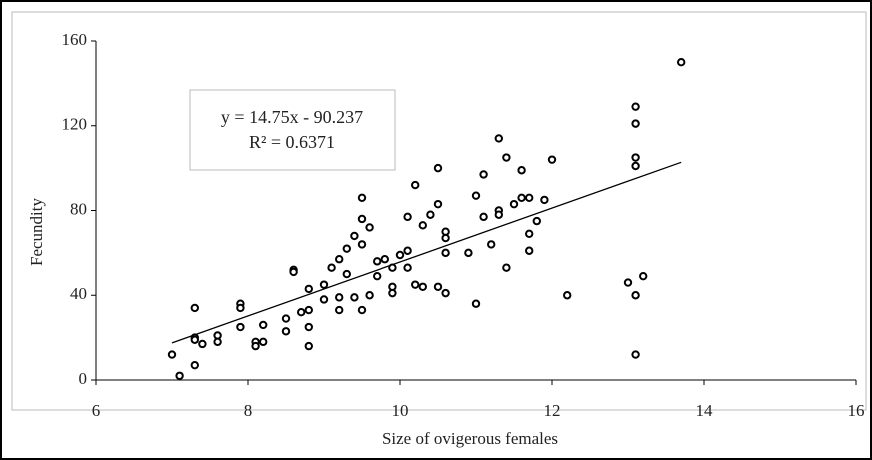 The image size is (872, 460). I want to click on x-tick-label: 16, so click(856, 410).